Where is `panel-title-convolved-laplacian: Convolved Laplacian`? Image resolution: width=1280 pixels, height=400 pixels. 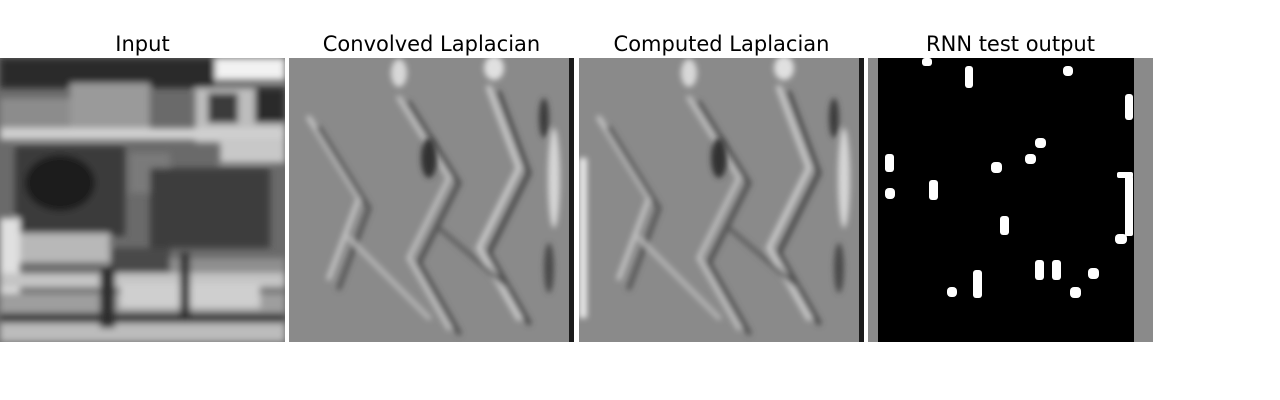 panel-title-convolved-laplacian: Convolved Laplacian is located at coordinates (431, 44).